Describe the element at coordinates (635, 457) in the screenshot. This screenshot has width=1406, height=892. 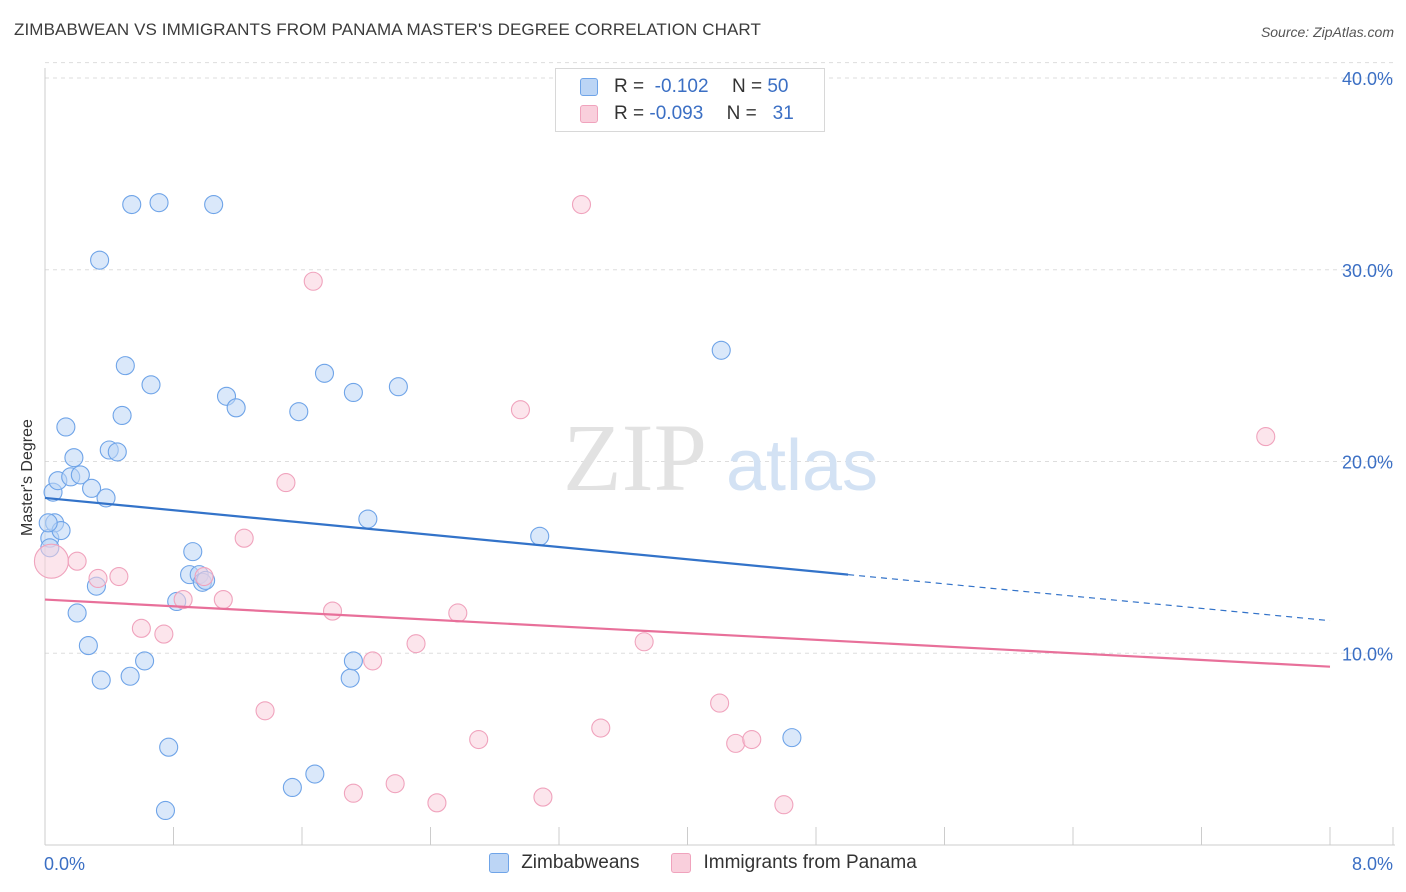
I see `watermark-zip: ZIP` at that location.